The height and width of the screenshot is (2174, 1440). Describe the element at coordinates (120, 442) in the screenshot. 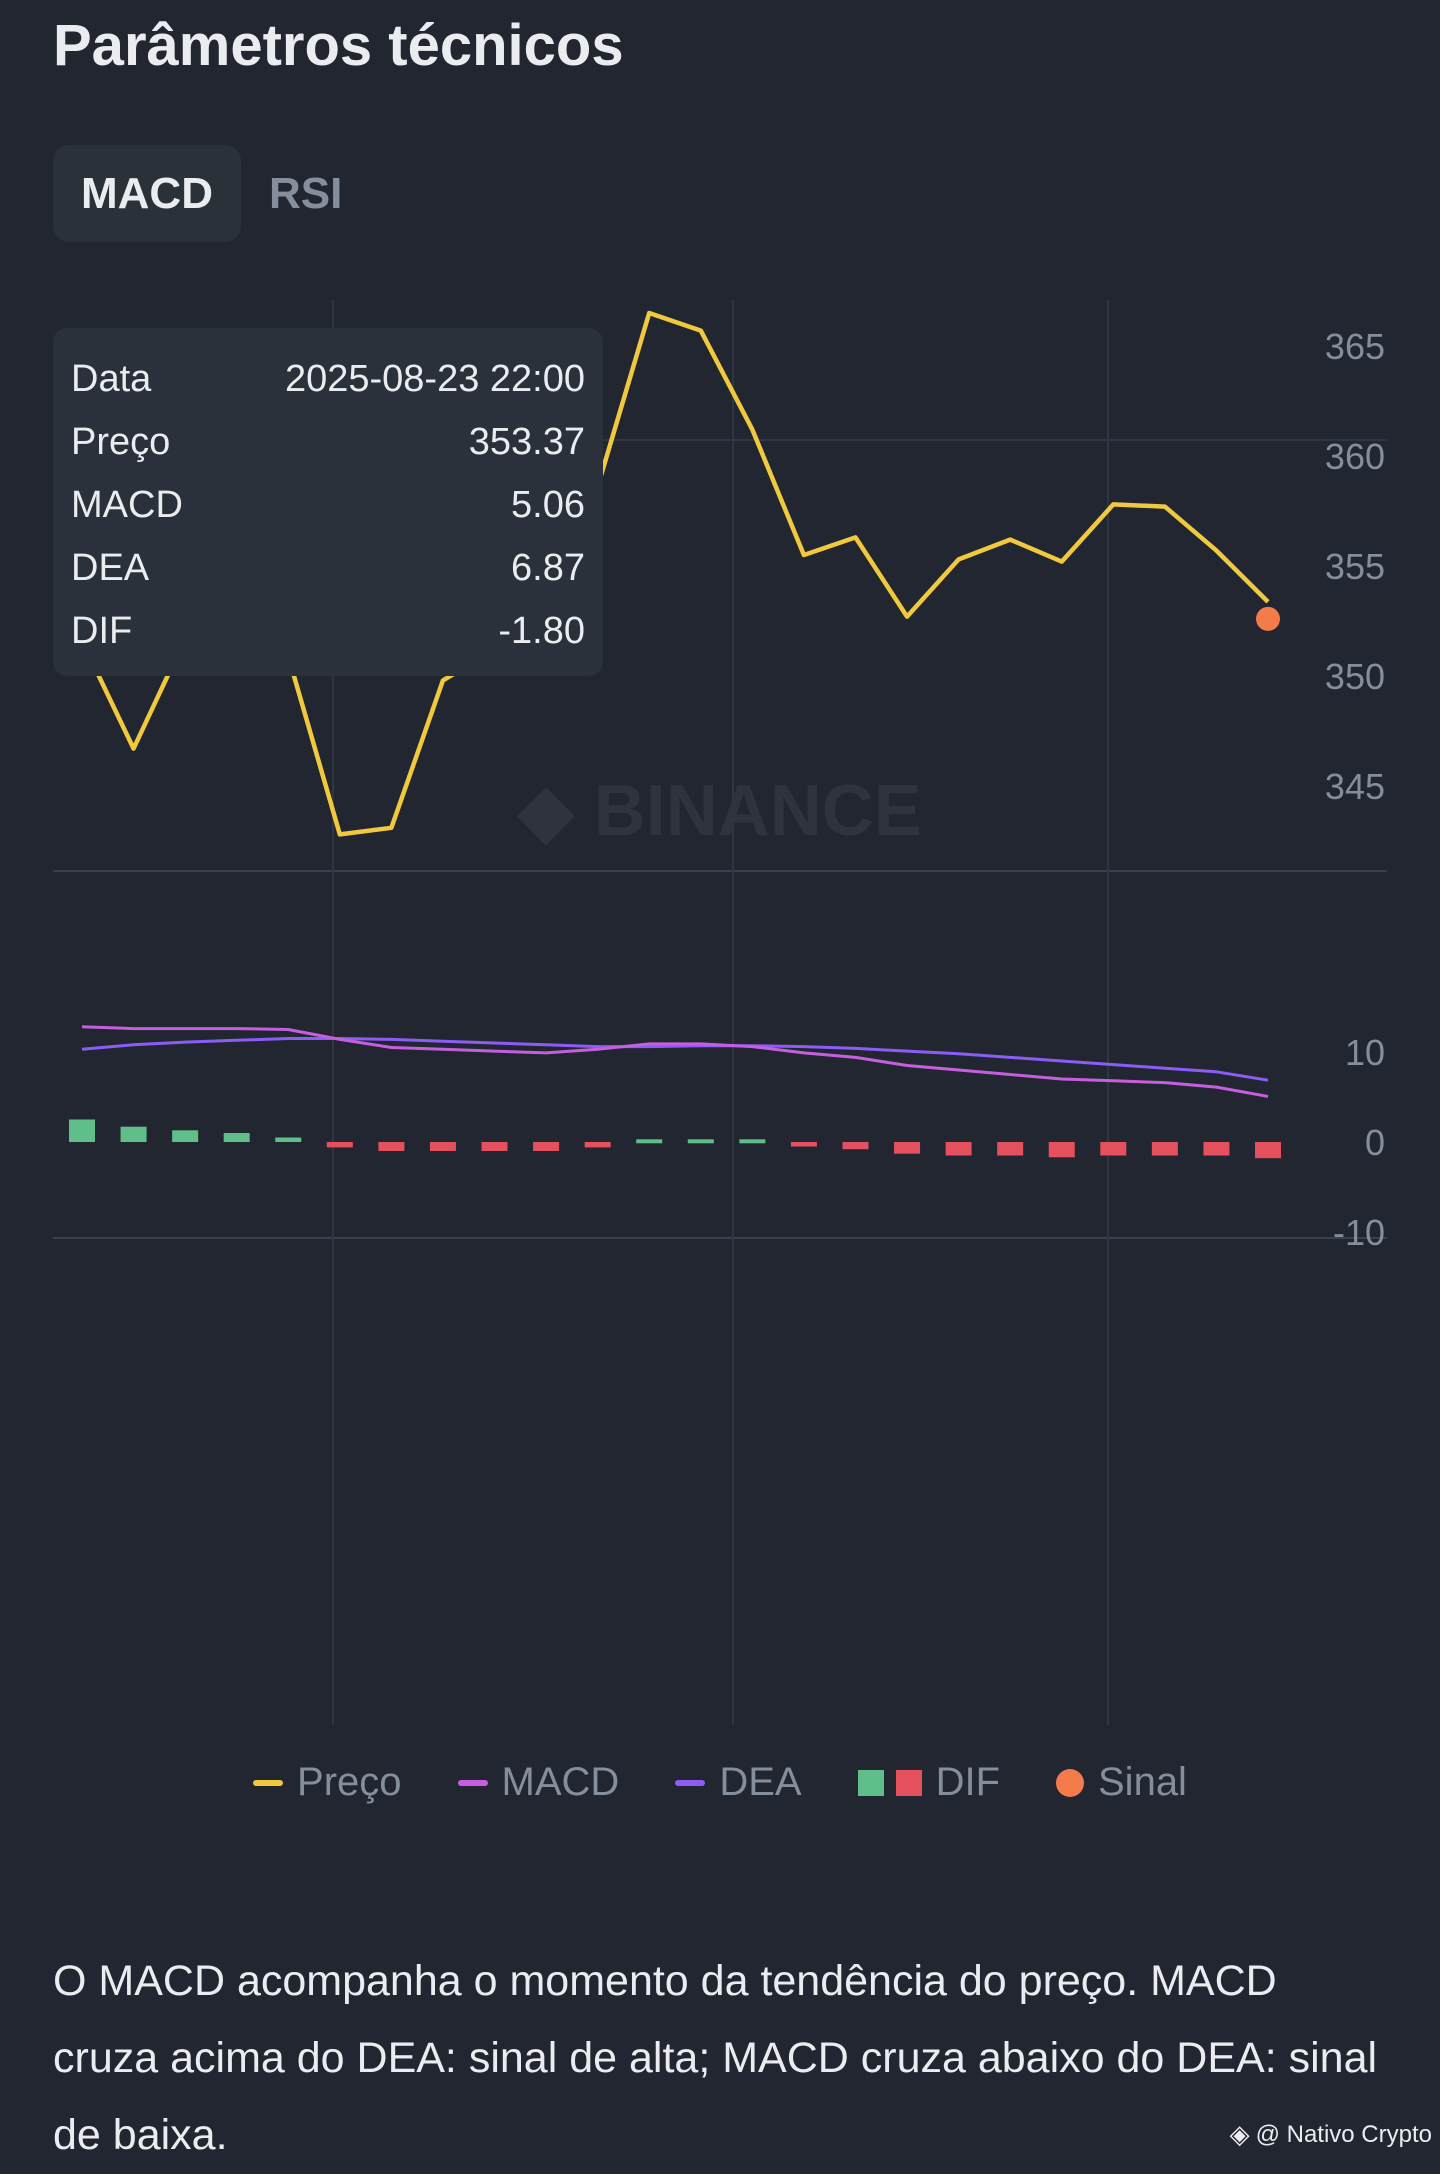

I see `tooltip-label: Preço` at that location.